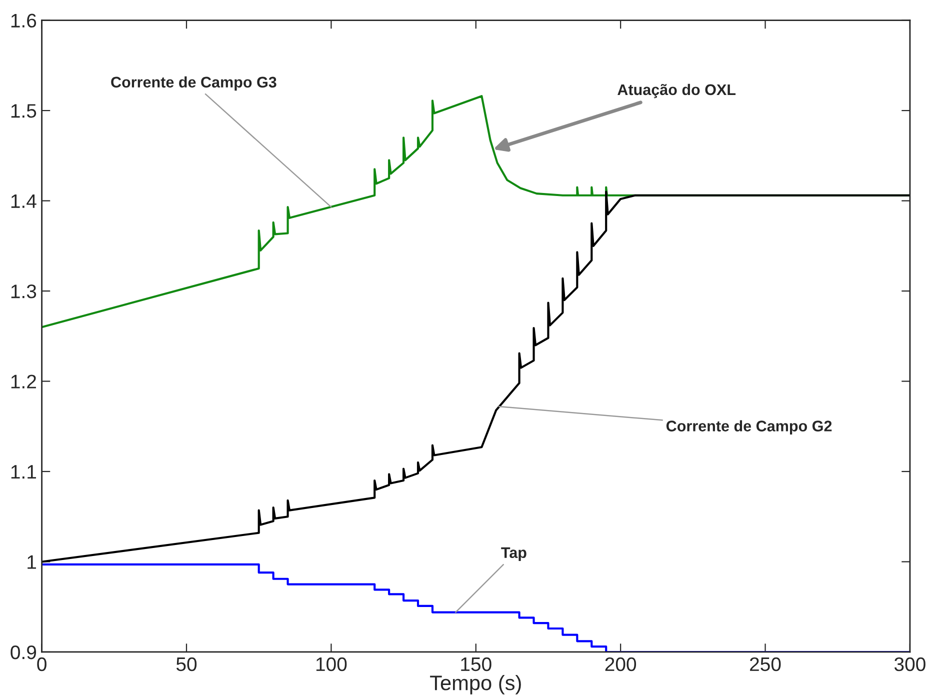  I want to click on y-tick-label: 0.9, so click(23, 652).